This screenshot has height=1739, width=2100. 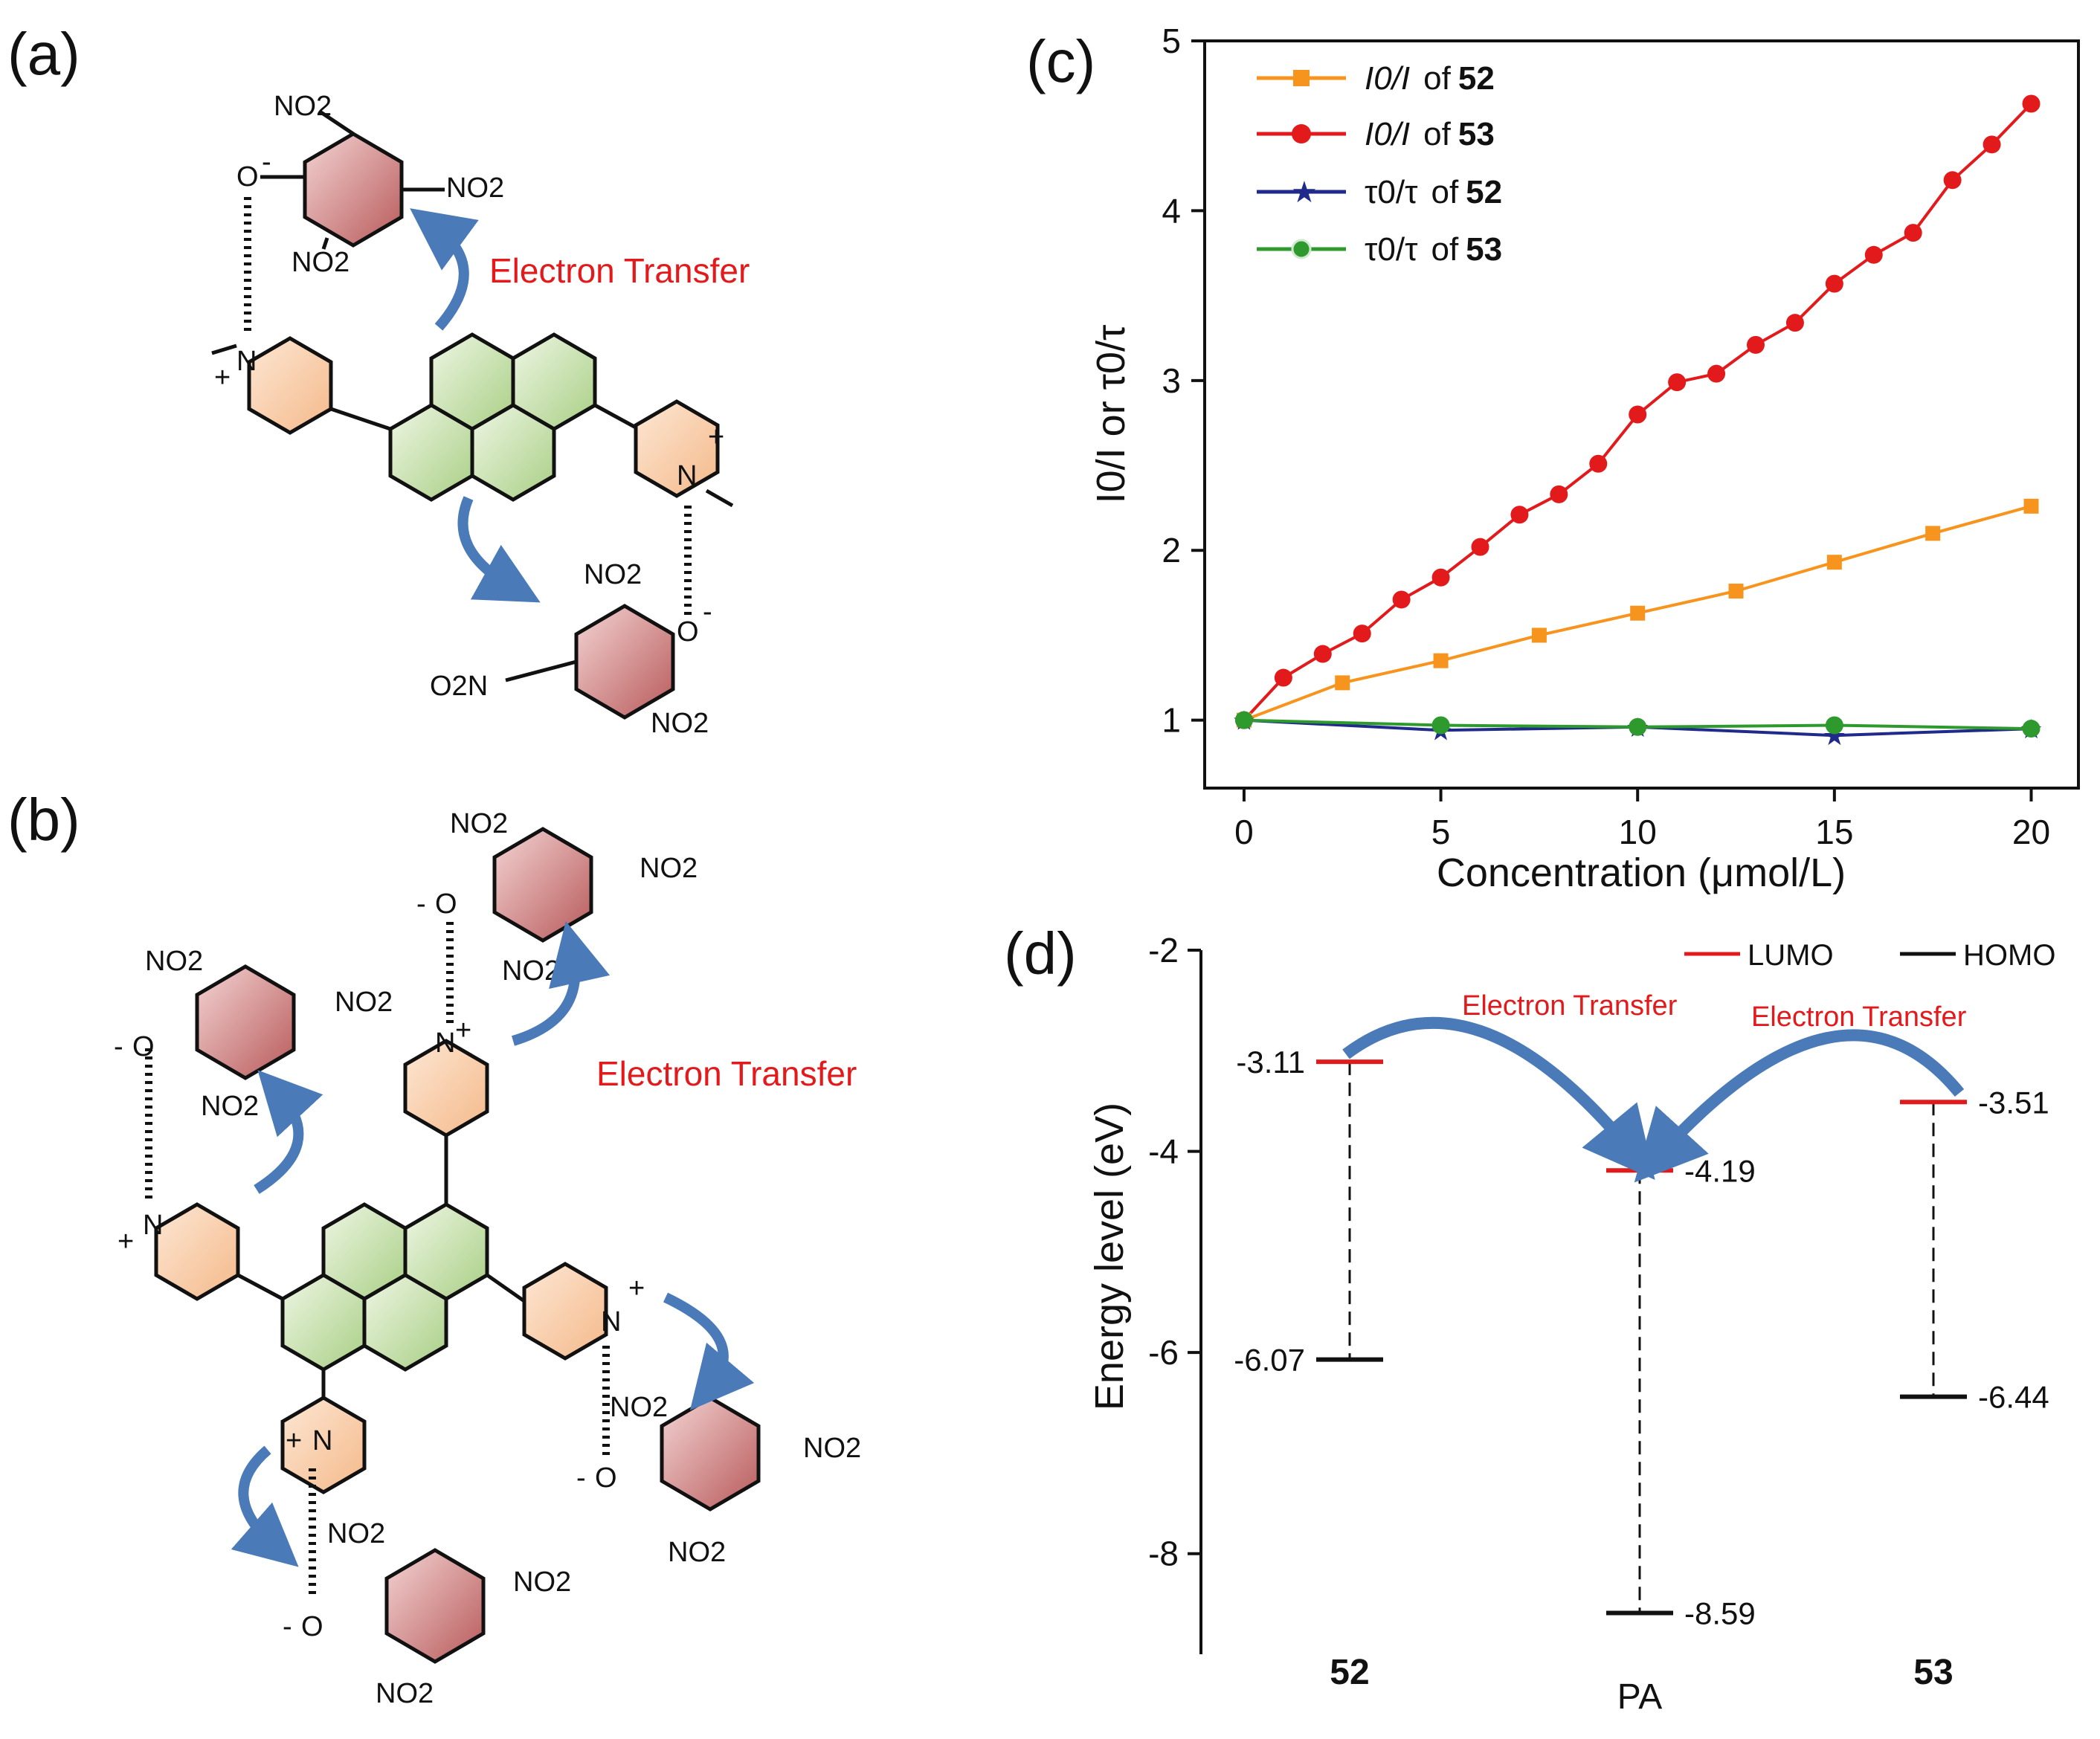 What do you see at coordinates (1111, 415) in the screenshot?
I see `y-axis-title: I0/I or τ0/τ` at bounding box center [1111, 415].